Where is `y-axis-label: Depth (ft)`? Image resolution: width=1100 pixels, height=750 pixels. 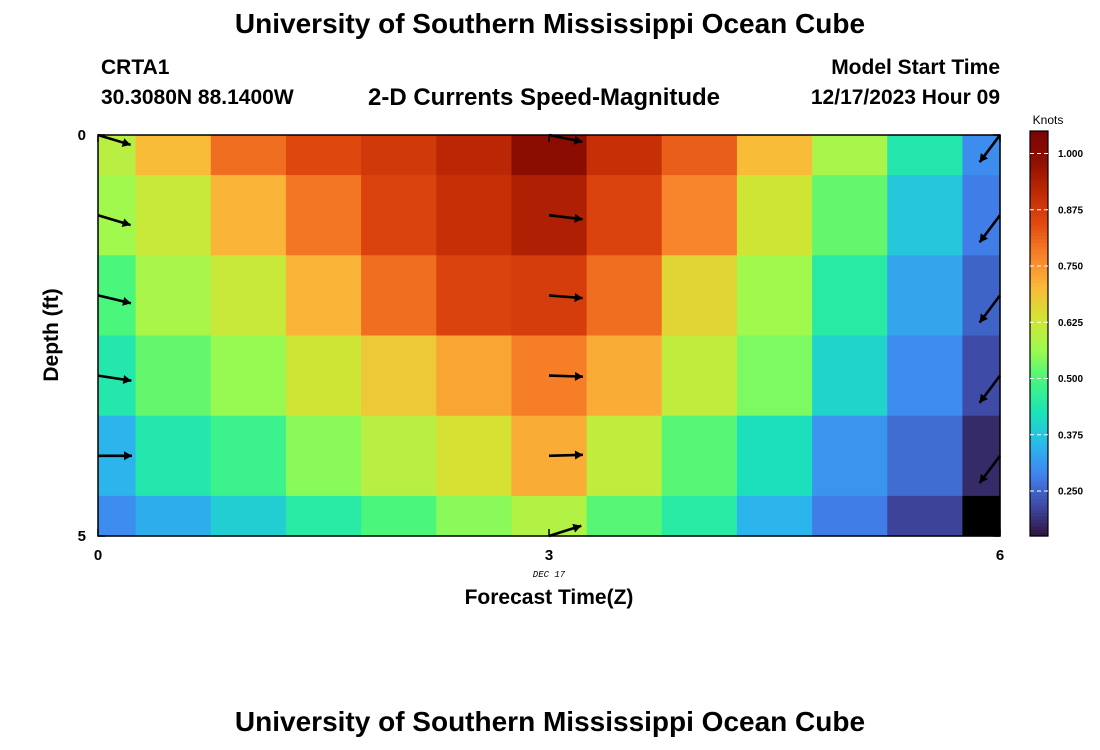 y-axis-label: Depth (ft) is located at coordinates (51, 334).